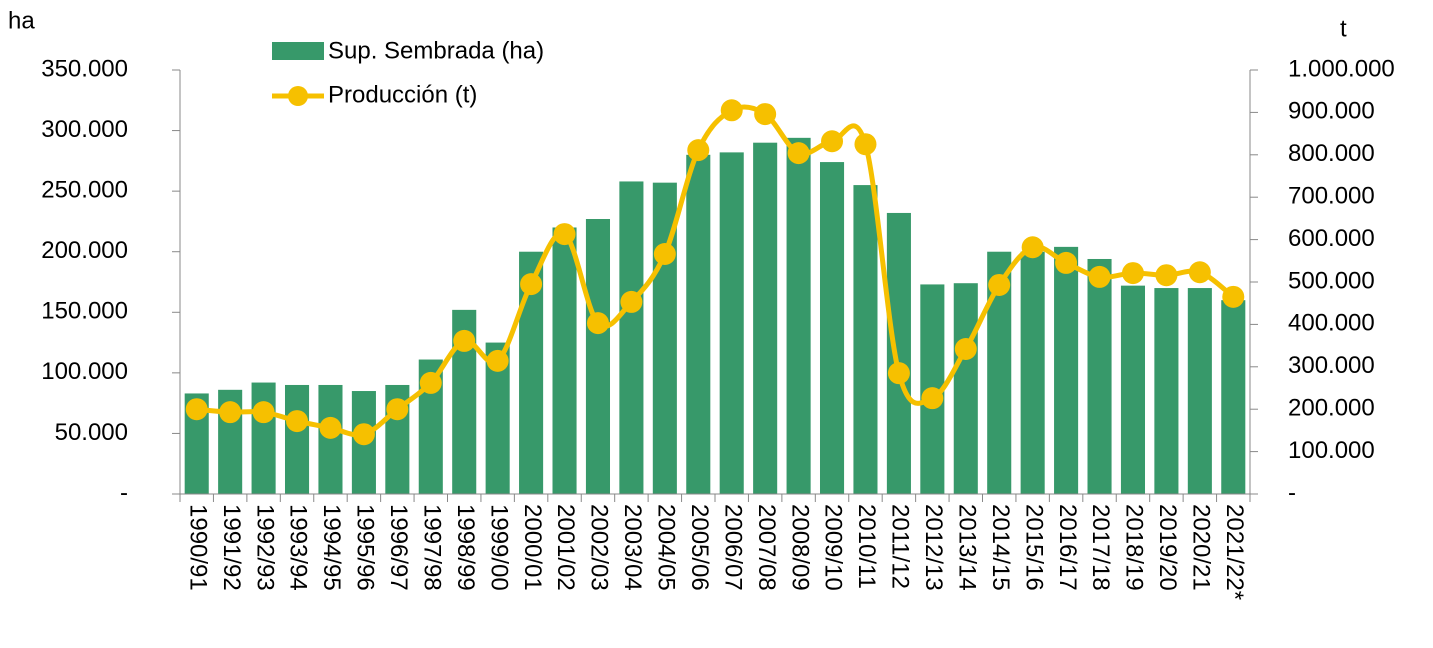  Describe the element at coordinates (1331, 111) in the screenshot. I see `y2-tick-label: 900.000` at that location.